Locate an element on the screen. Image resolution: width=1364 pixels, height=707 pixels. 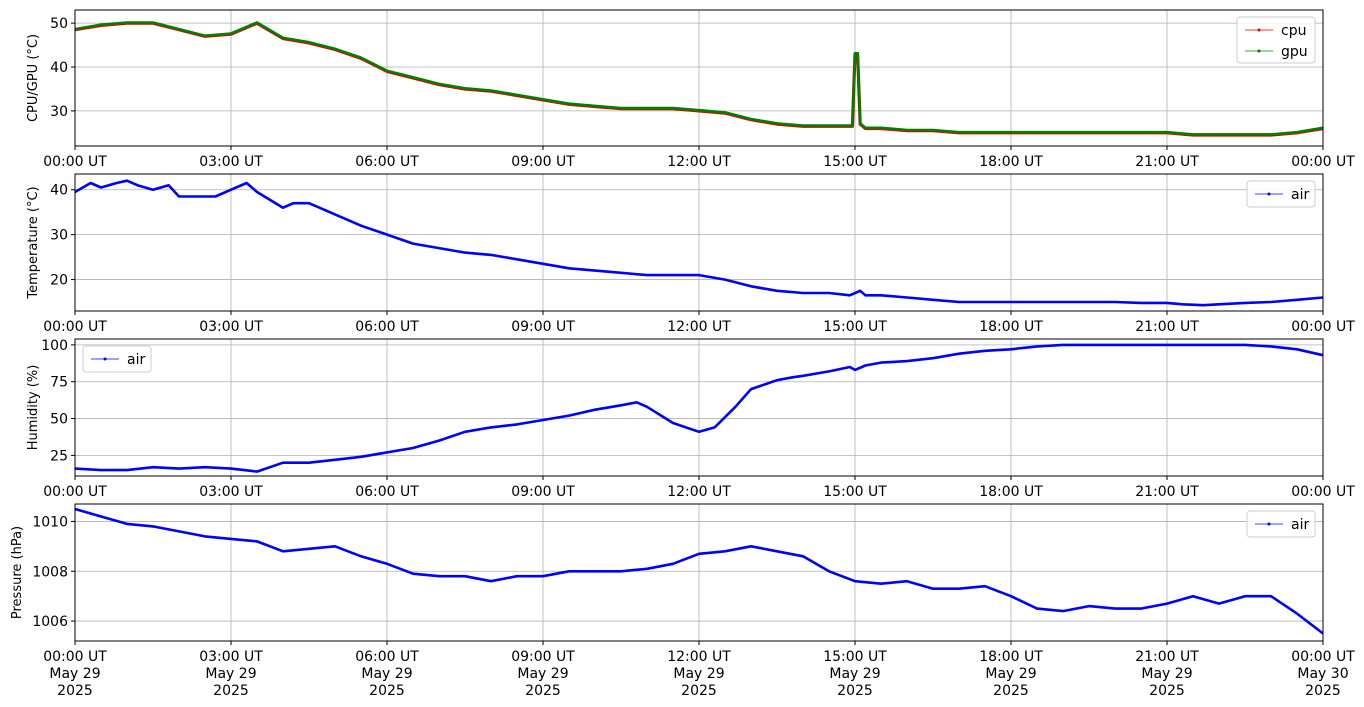
y-tick-label: 1006 is located at coordinates (50, 622).